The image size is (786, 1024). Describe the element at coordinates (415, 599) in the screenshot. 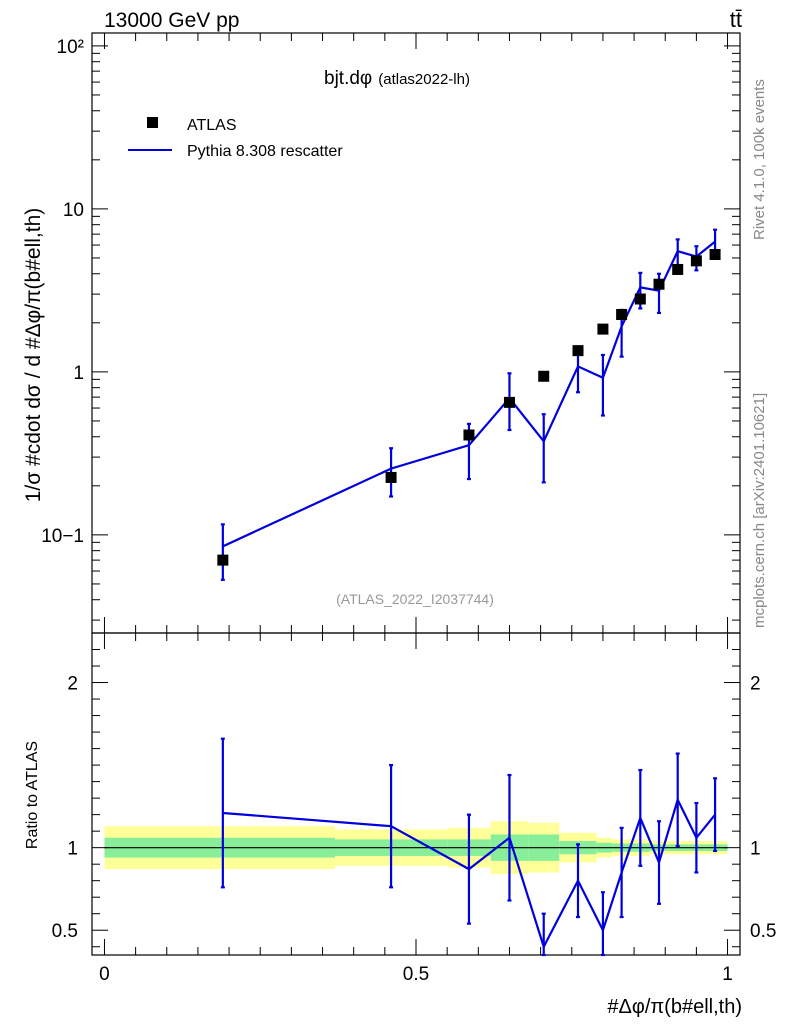

I see `analysis-label: (ATLAS_2022_I2037744)` at that location.